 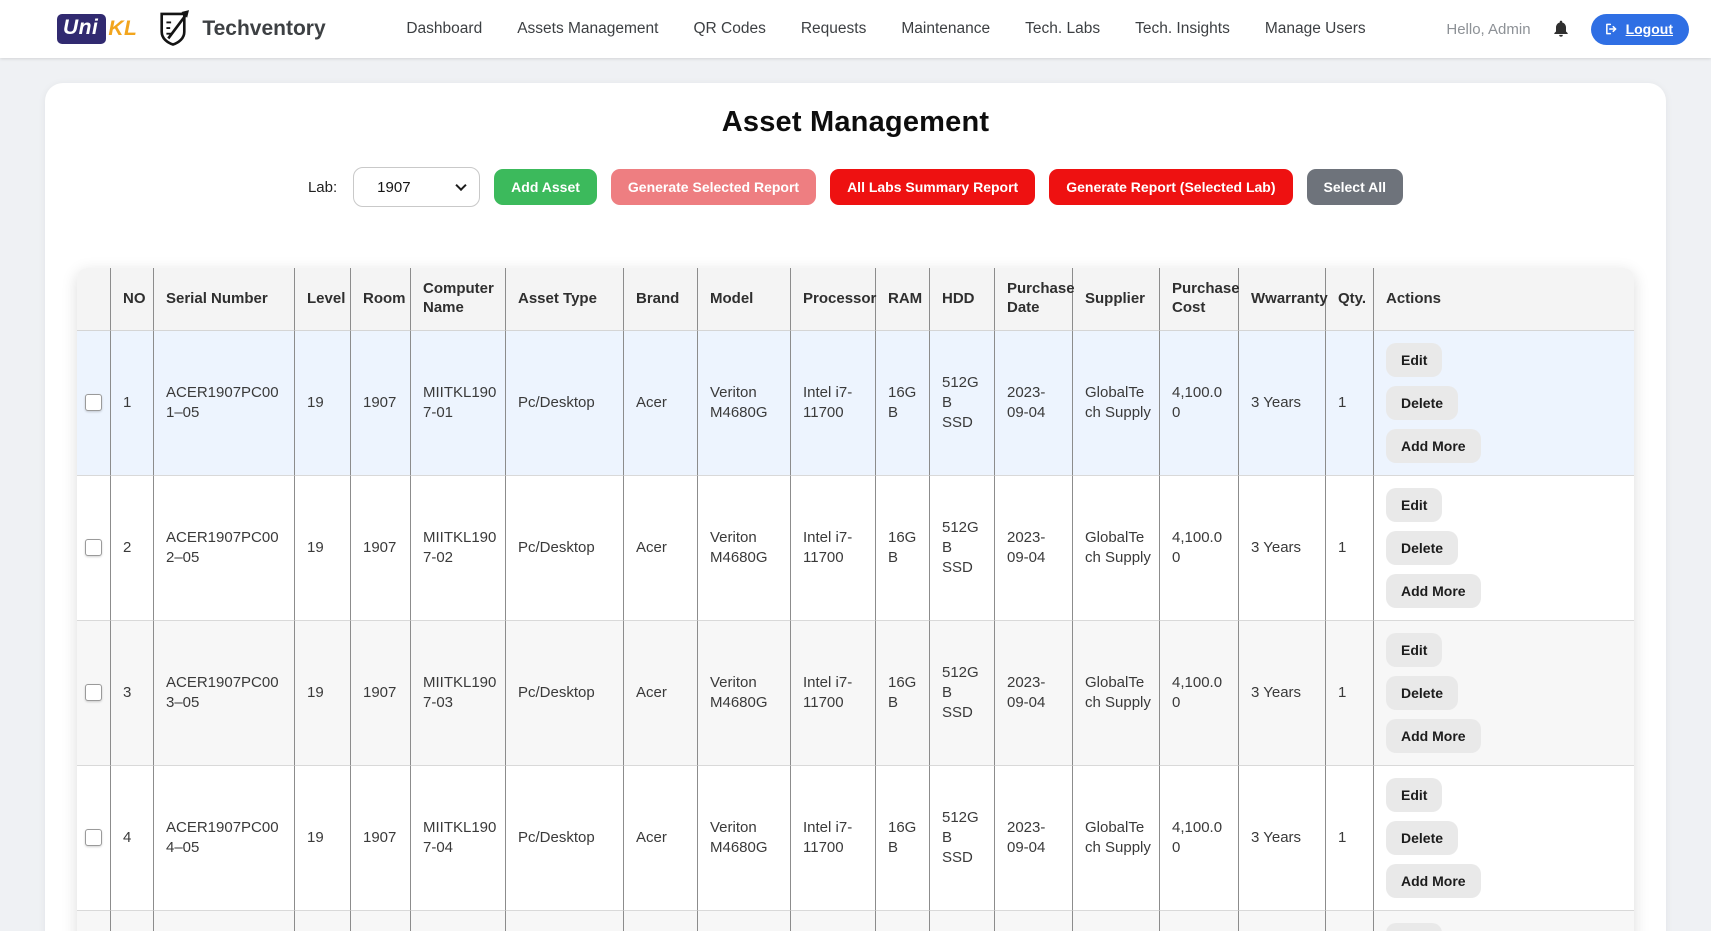 I want to click on shield-pen-icon, so click(x=173, y=29).